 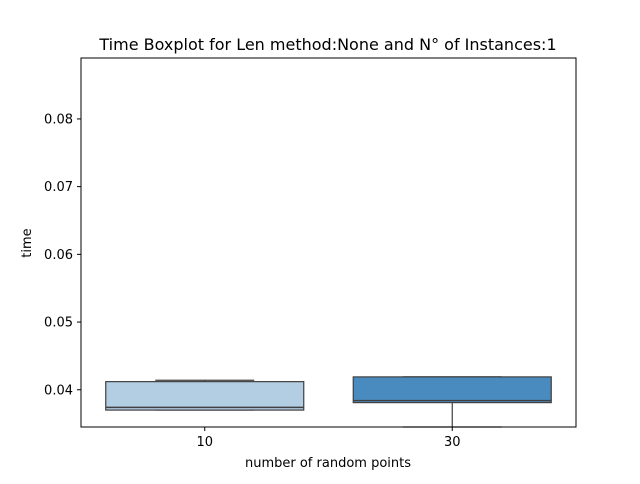 What do you see at coordinates (204, 442) in the screenshot?
I see `x-tick-label: 10` at bounding box center [204, 442].